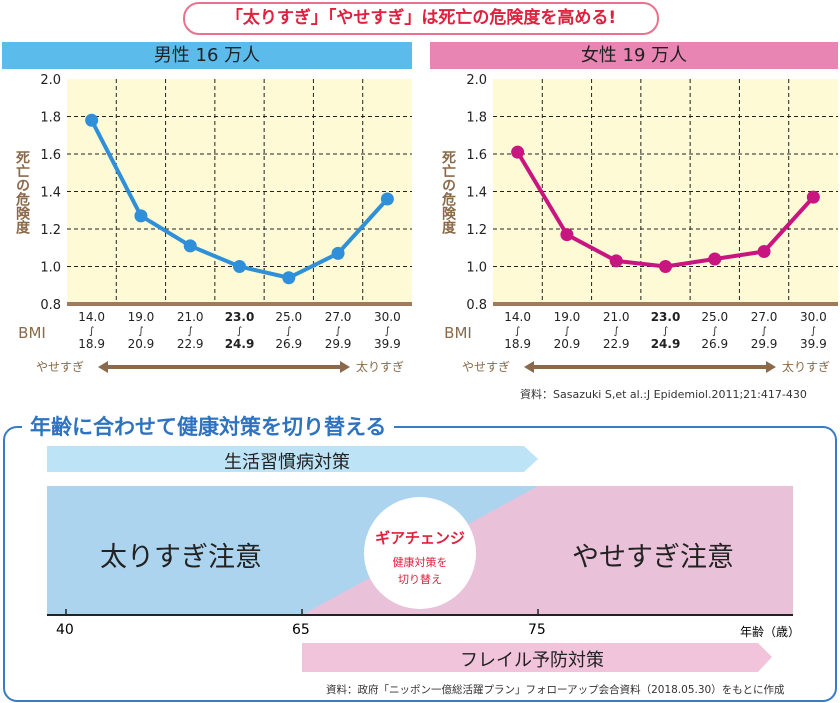 The width and height of the screenshot is (840, 703). Describe the element at coordinates (421, 18) in the screenshot. I see `headline: 「太りすぎ」「やせすぎ」は死亡の危険度を高める!` at that location.